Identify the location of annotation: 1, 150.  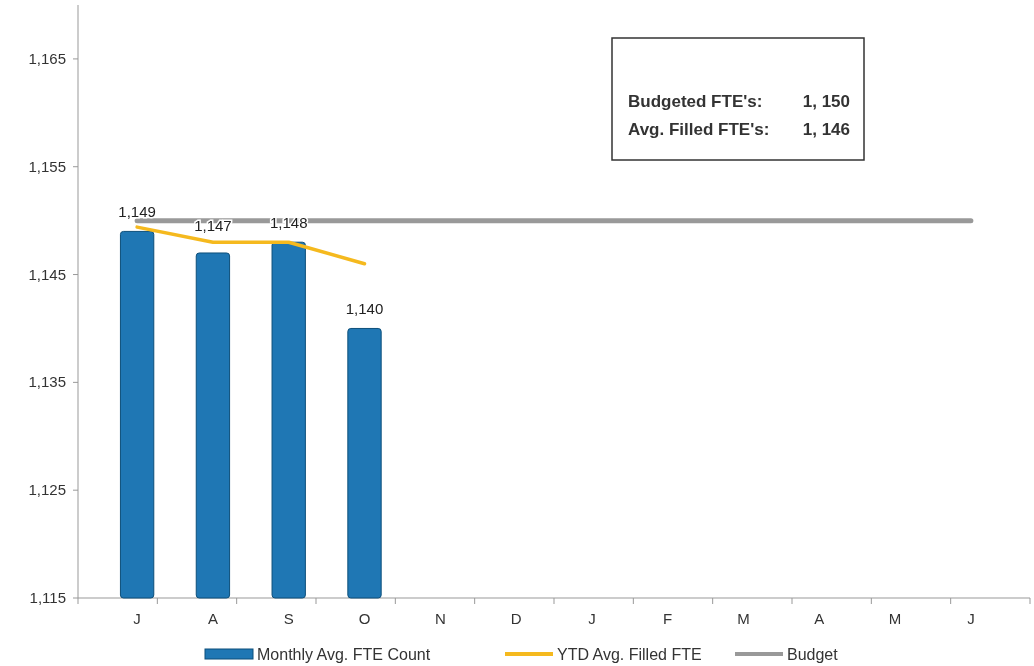
(826, 101).